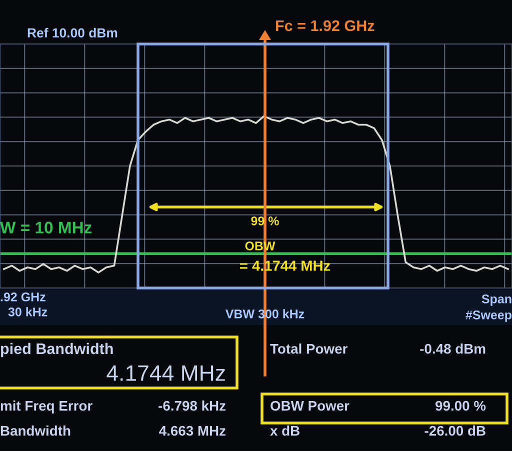  What do you see at coordinates (461, 405) in the screenshot?
I see `text: 99.00 %` at bounding box center [461, 405].